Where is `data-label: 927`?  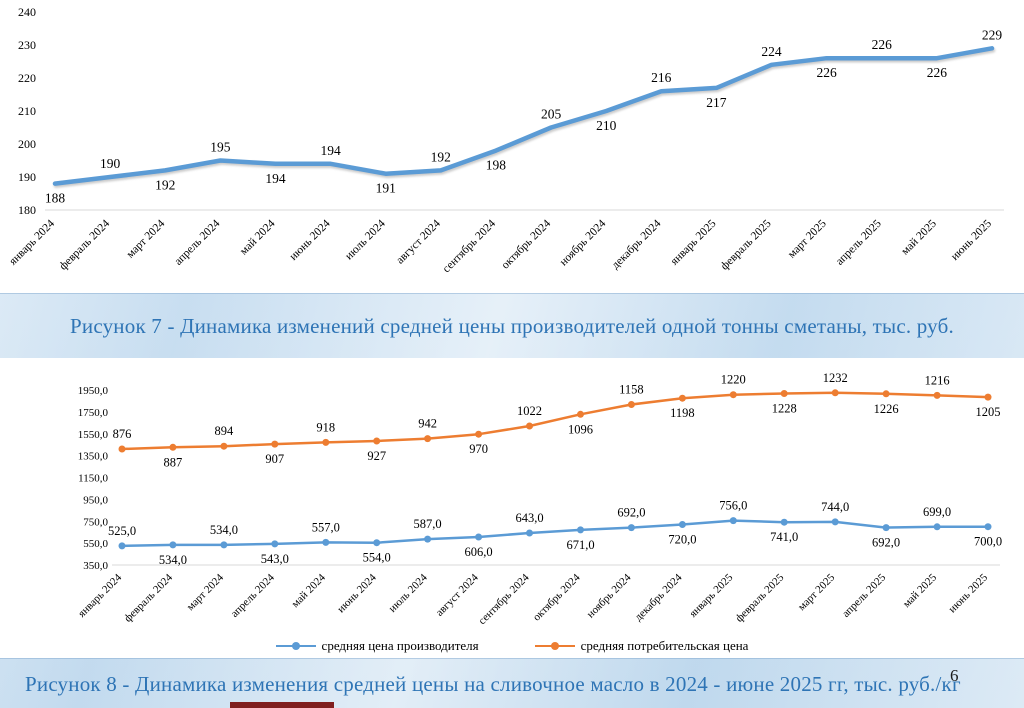
data-label: 927 is located at coordinates (376, 456).